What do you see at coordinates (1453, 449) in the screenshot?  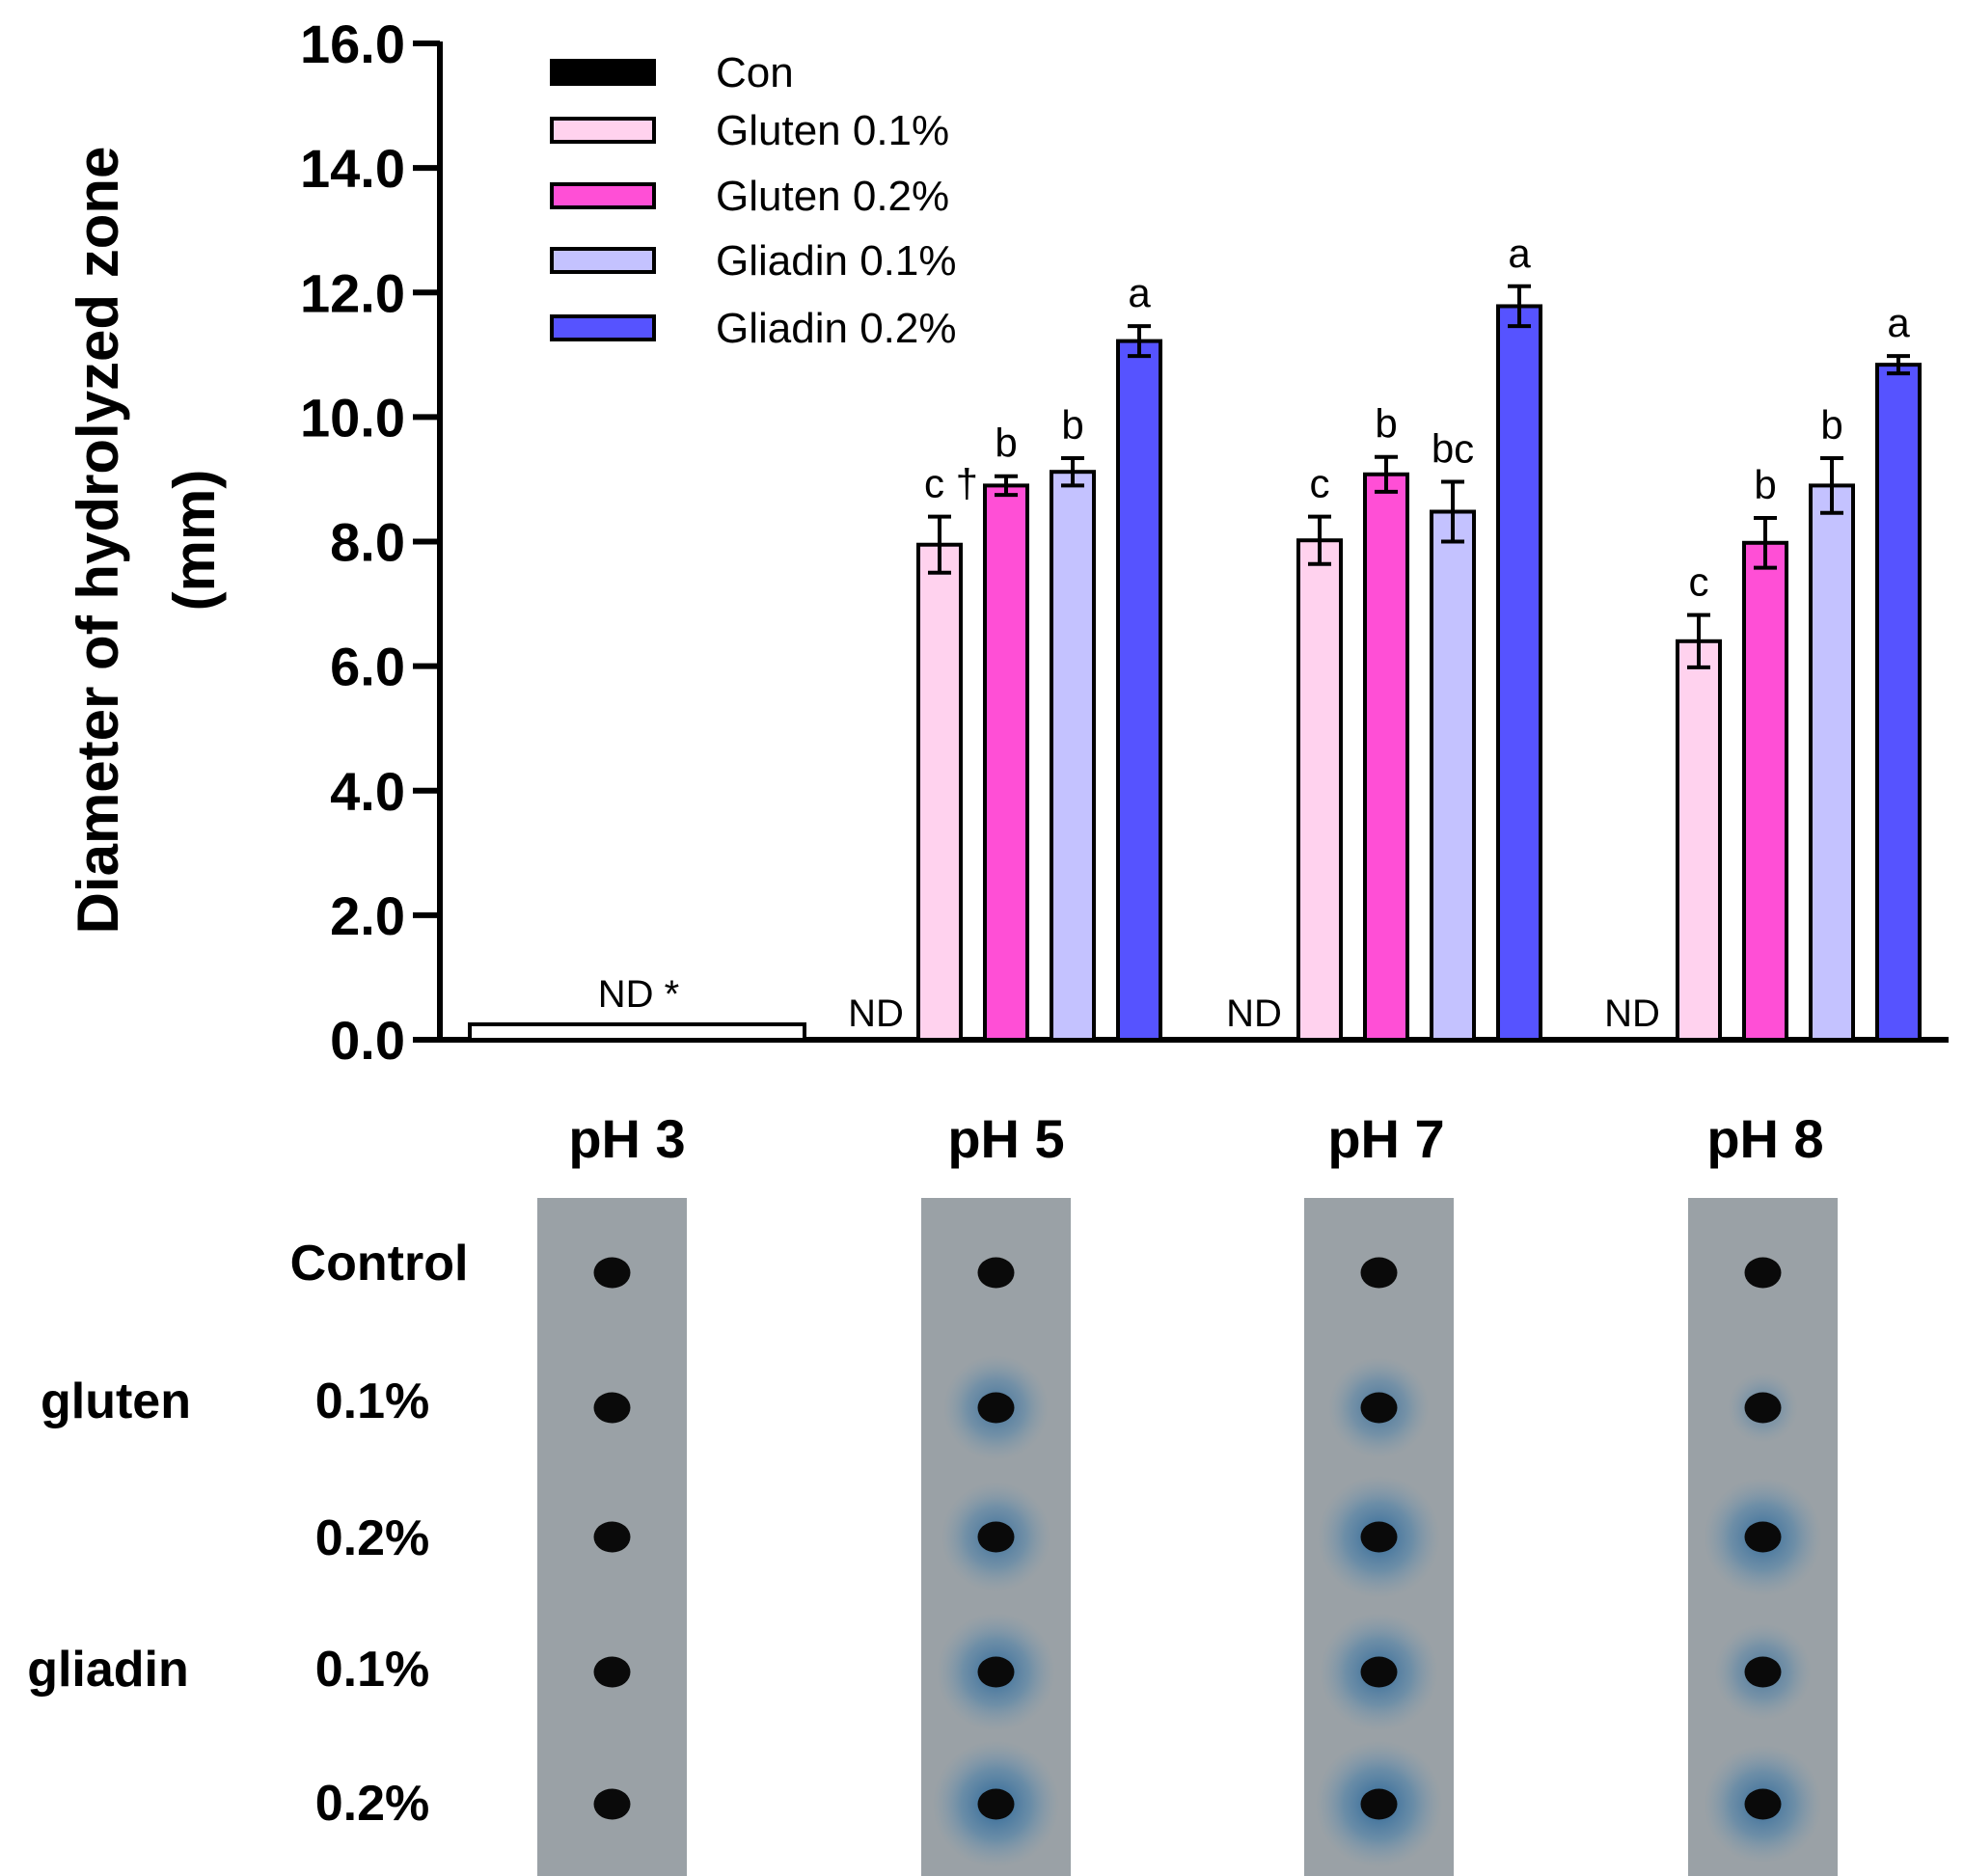 I see `significance-letter: bc` at bounding box center [1453, 449].